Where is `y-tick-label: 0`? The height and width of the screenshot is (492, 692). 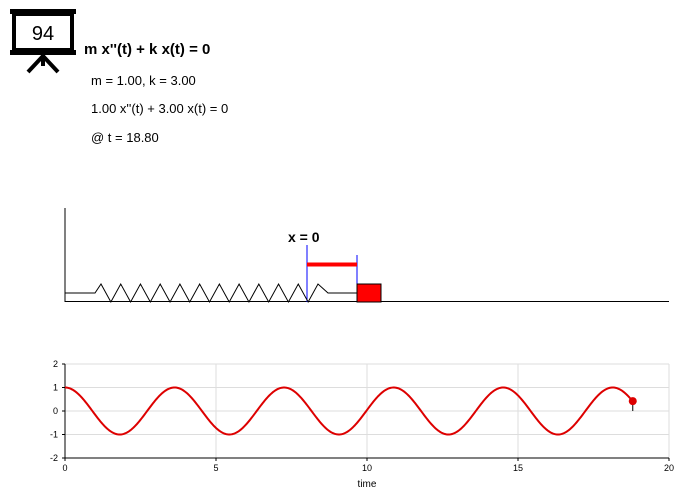 y-tick-label: 0 is located at coordinates (55, 411).